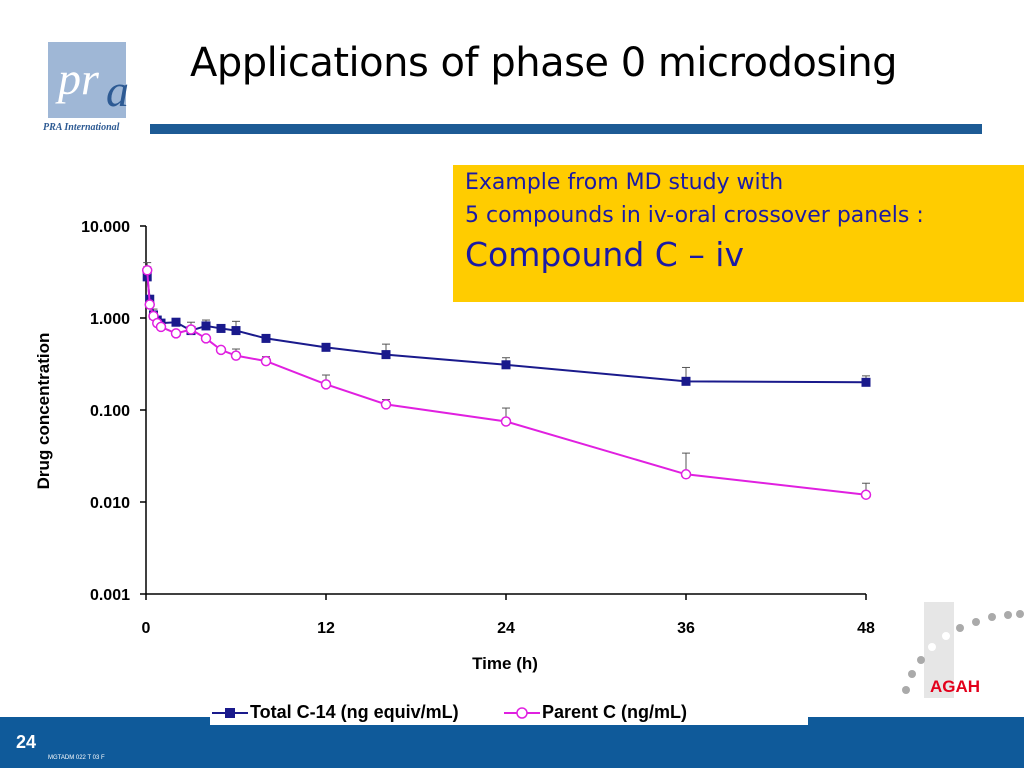 Image resolution: width=1024 pixels, height=768 pixels. Describe the element at coordinates (78, 78) in the screenshot. I see `pra-logo-pr: pr` at that location.